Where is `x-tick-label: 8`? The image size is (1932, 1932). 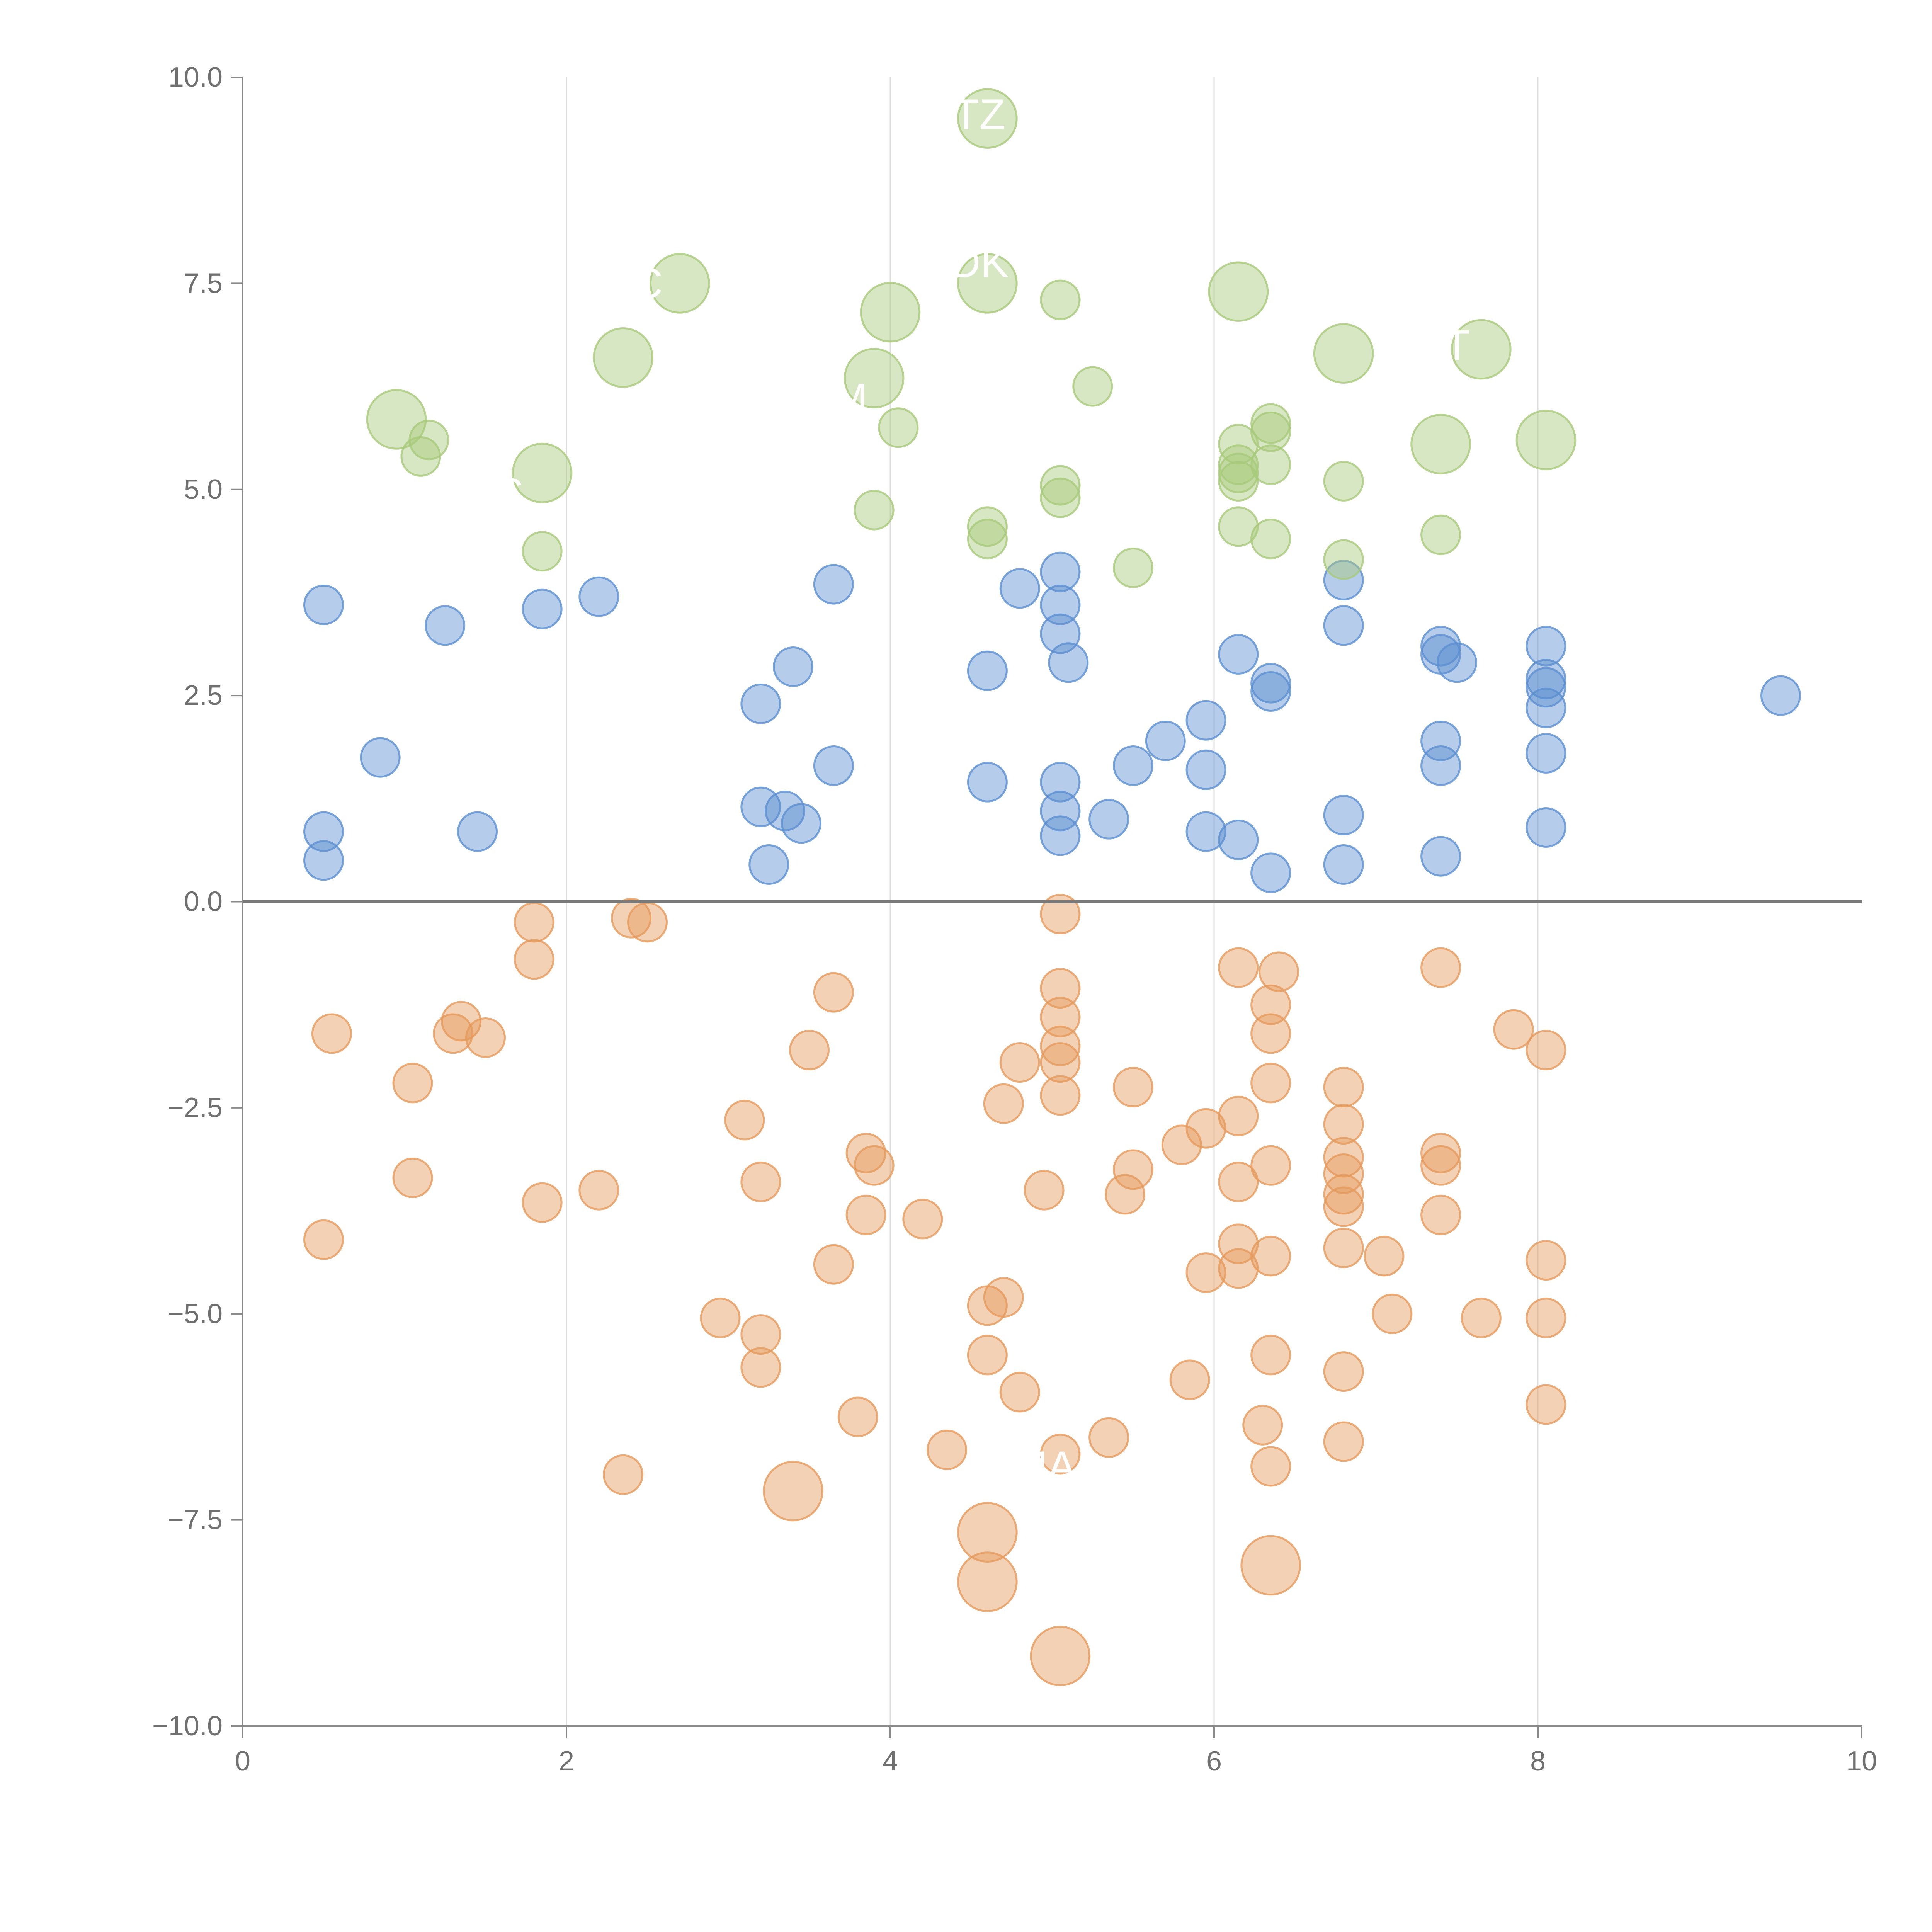
x-tick-label: 8 is located at coordinates (1538, 1761).